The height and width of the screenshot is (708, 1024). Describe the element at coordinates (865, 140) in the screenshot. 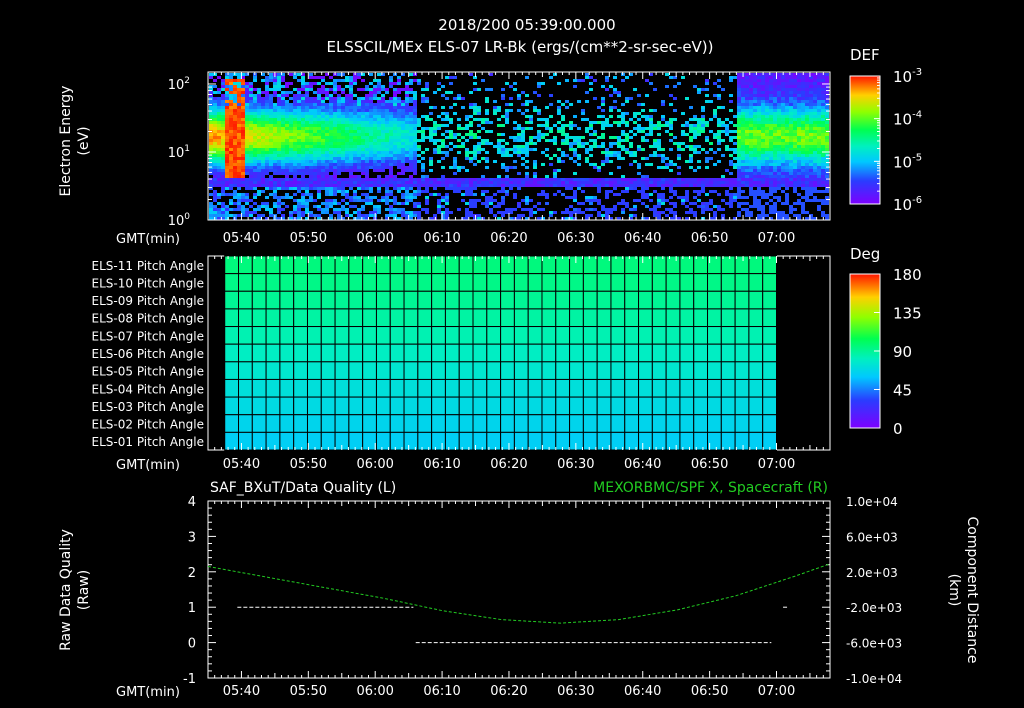

I see `def-colorbar` at that location.